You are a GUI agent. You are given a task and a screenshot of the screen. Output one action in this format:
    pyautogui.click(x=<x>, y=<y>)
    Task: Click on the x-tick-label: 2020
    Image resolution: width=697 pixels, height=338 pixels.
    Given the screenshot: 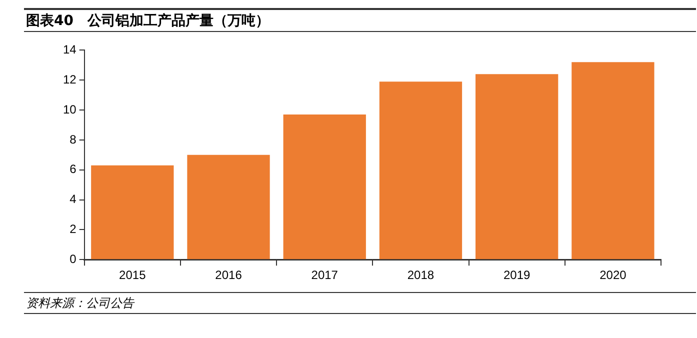 What is the action you would take?
    pyautogui.click(x=613, y=275)
    